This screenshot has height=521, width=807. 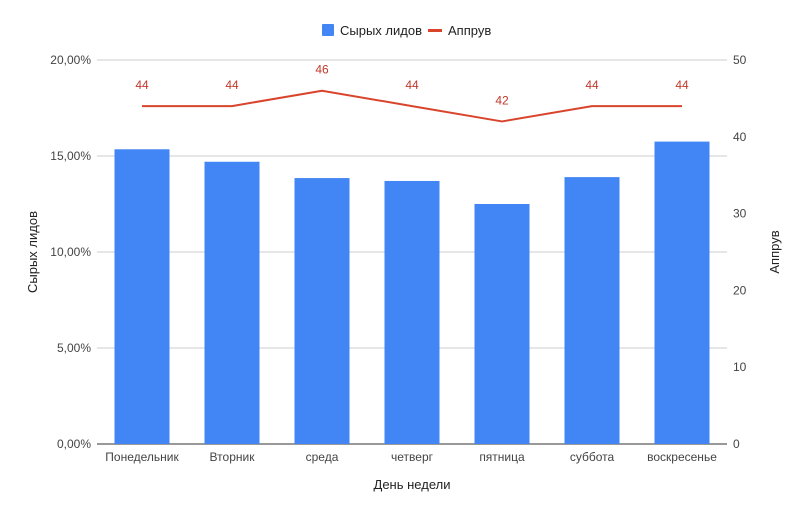 I want to click on y-axis-title-right: Аппрув, so click(x=774, y=251).